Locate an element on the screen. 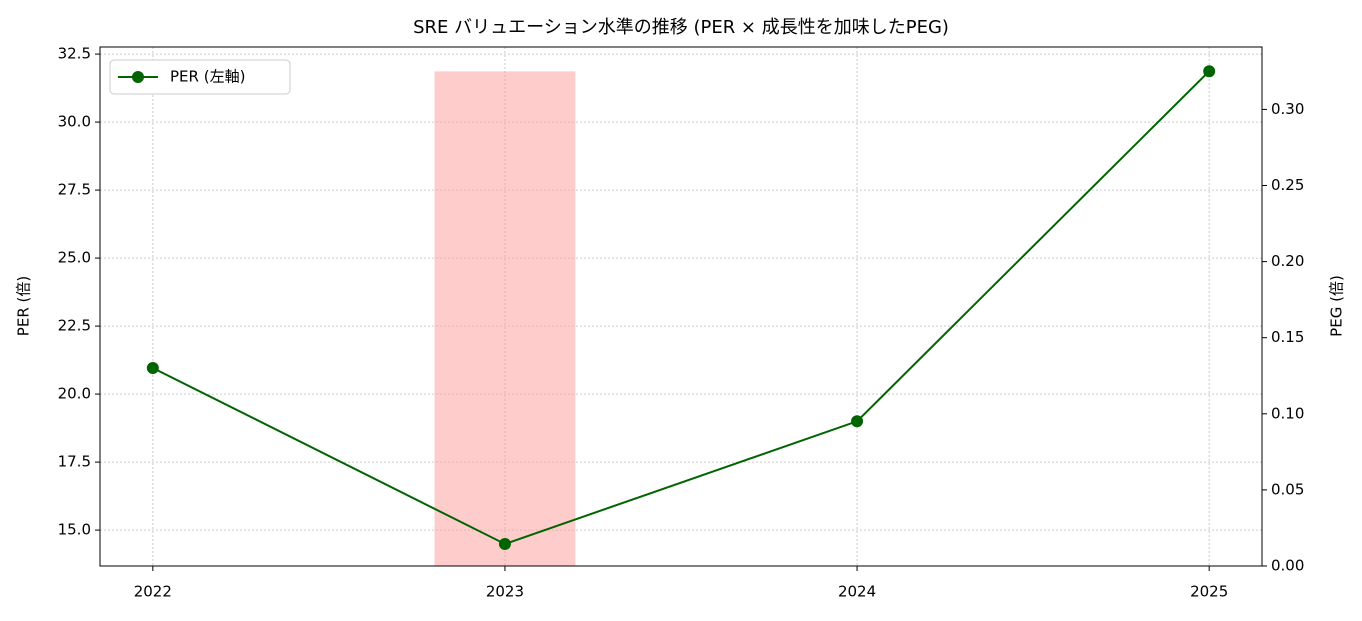 The height and width of the screenshot is (621, 1362). y-tick-label: 22.5 is located at coordinates (74, 326).